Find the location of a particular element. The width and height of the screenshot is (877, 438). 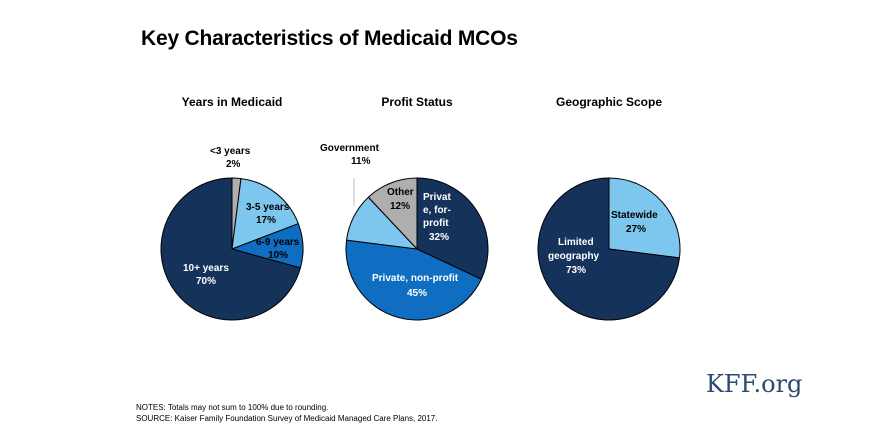

slice-label-10-years: 10+ years is located at coordinates (206, 268).